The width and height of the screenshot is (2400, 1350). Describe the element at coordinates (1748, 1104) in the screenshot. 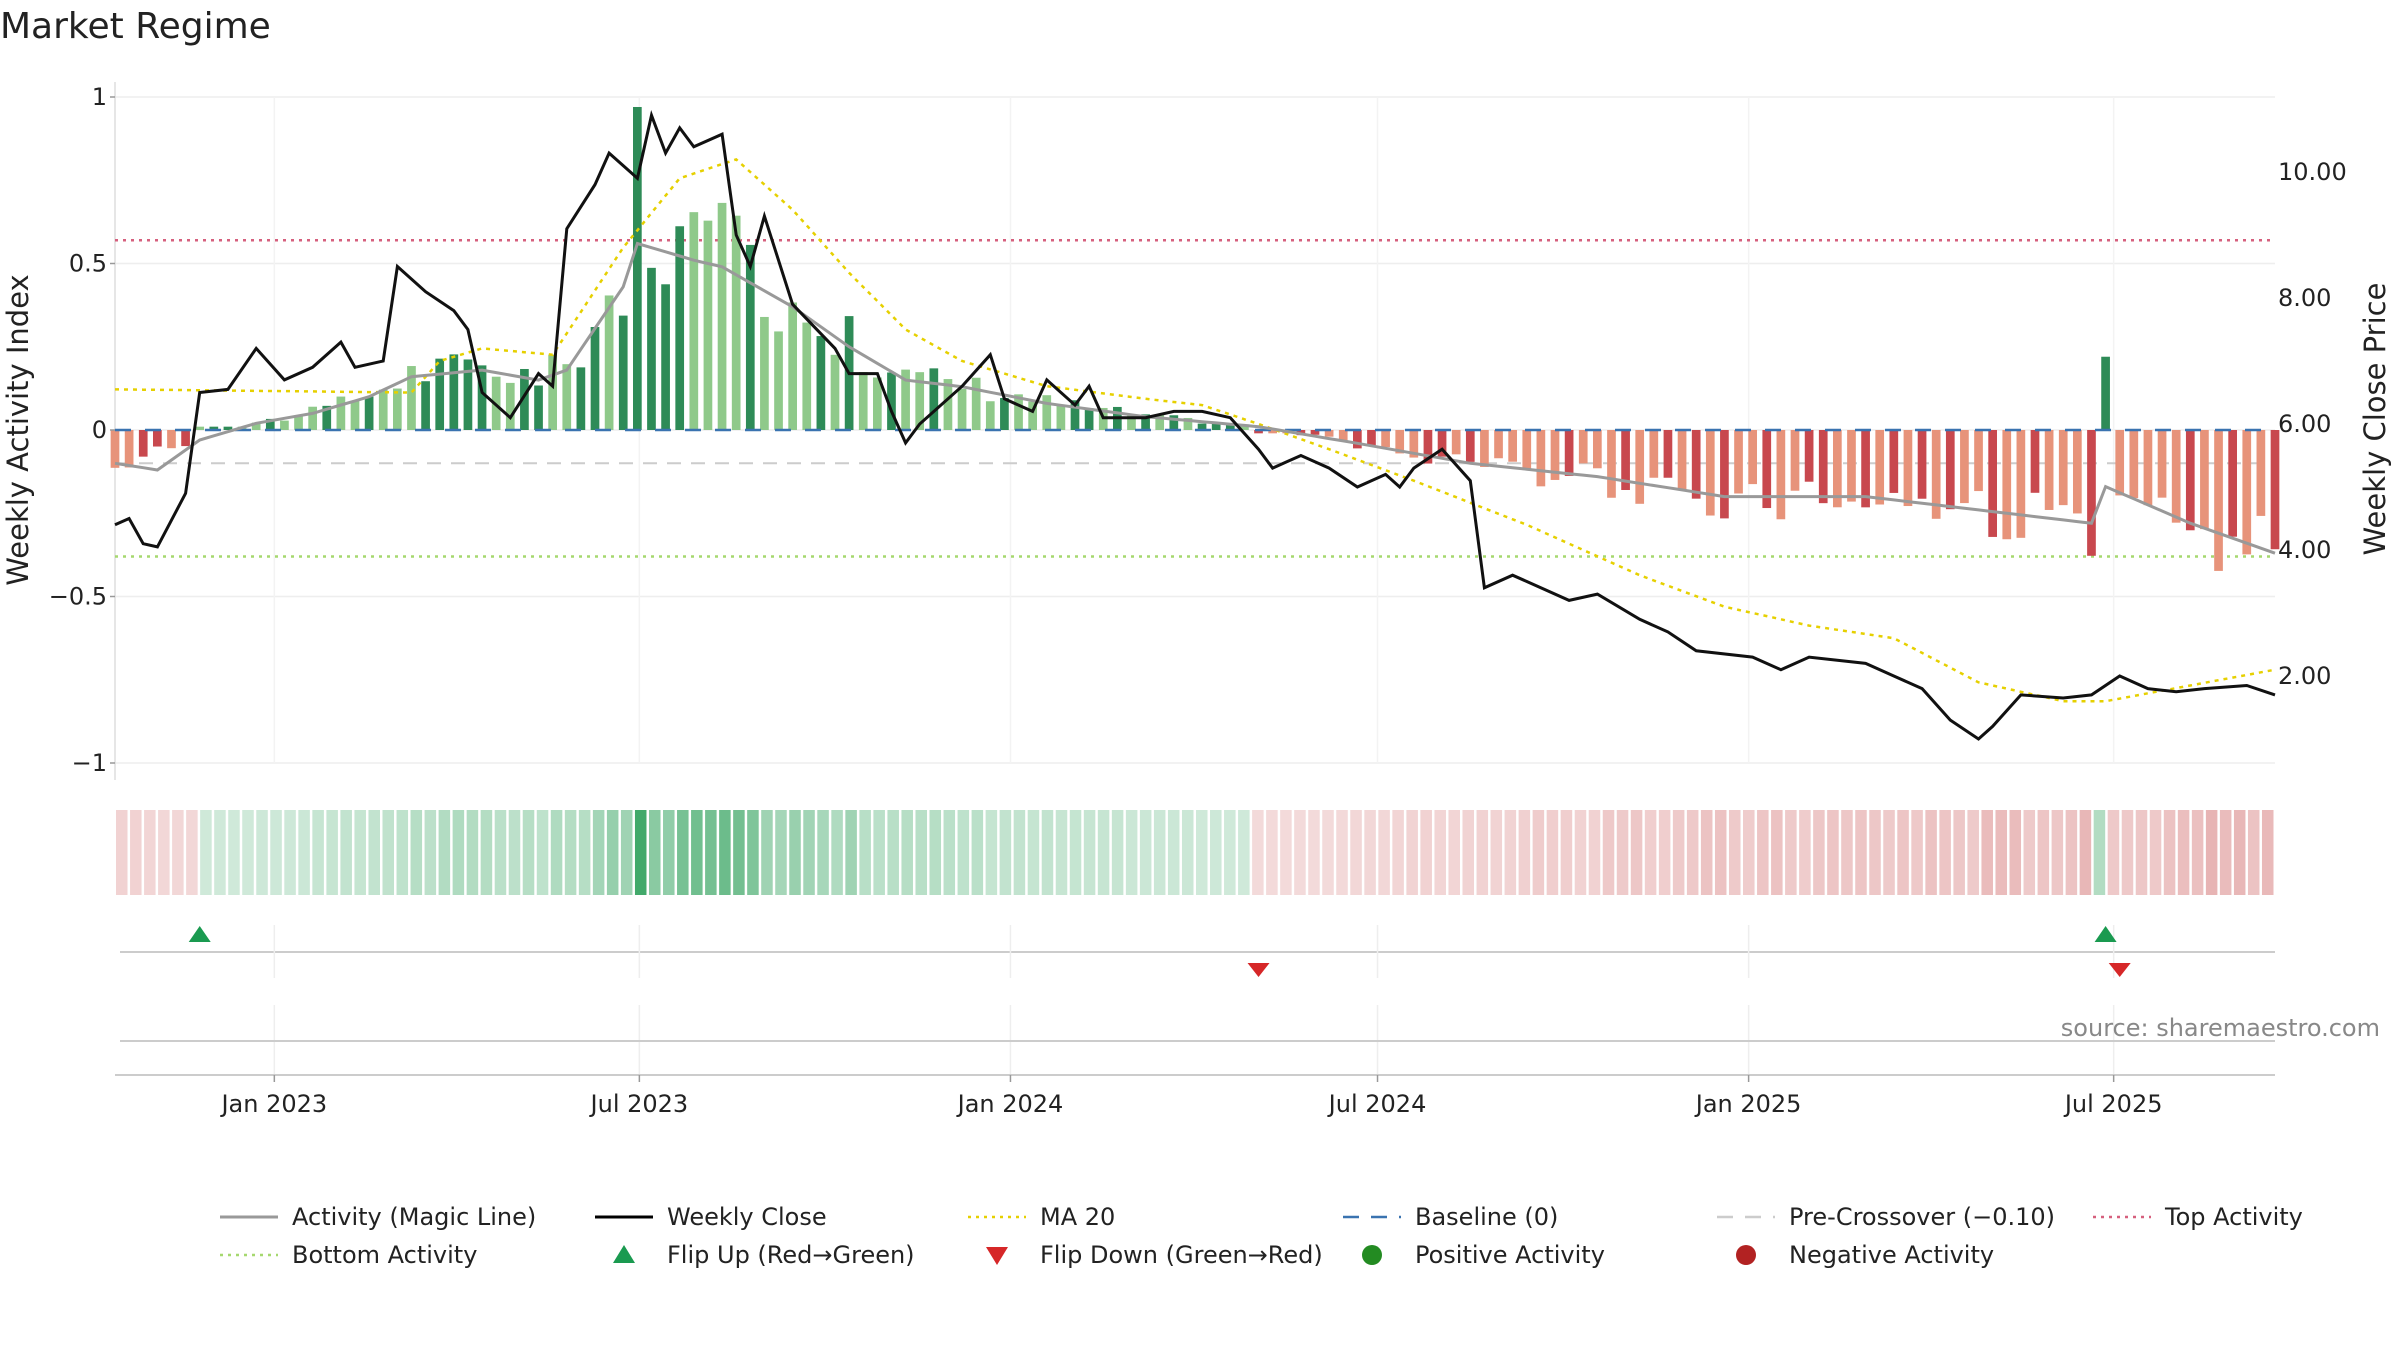

I see `x-tick-label: Jan 2025` at that location.